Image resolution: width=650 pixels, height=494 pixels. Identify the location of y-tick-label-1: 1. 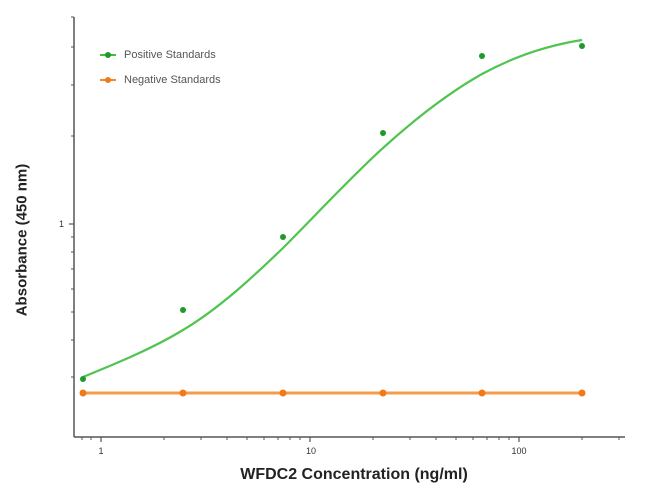
(61, 224).